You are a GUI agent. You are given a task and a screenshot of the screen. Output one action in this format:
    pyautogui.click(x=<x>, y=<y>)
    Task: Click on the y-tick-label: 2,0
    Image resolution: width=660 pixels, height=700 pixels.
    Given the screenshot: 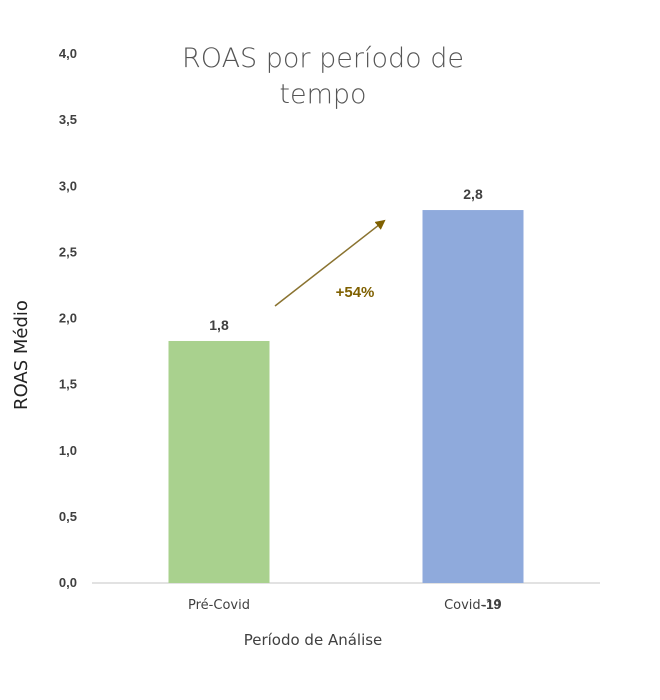 What is the action you would take?
    pyautogui.click(x=68, y=318)
    